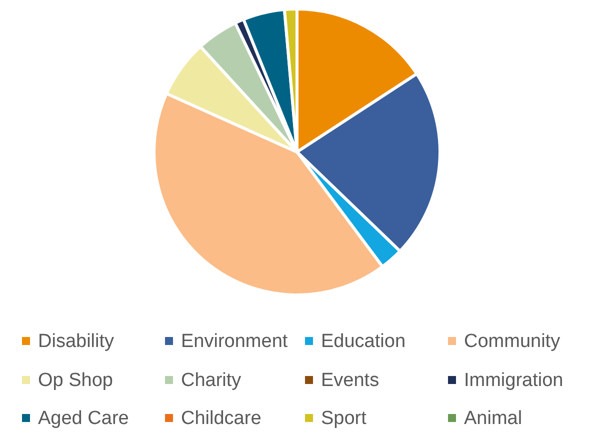  Describe the element at coordinates (344, 419) in the screenshot. I see `legend-label: Sport` at that location.